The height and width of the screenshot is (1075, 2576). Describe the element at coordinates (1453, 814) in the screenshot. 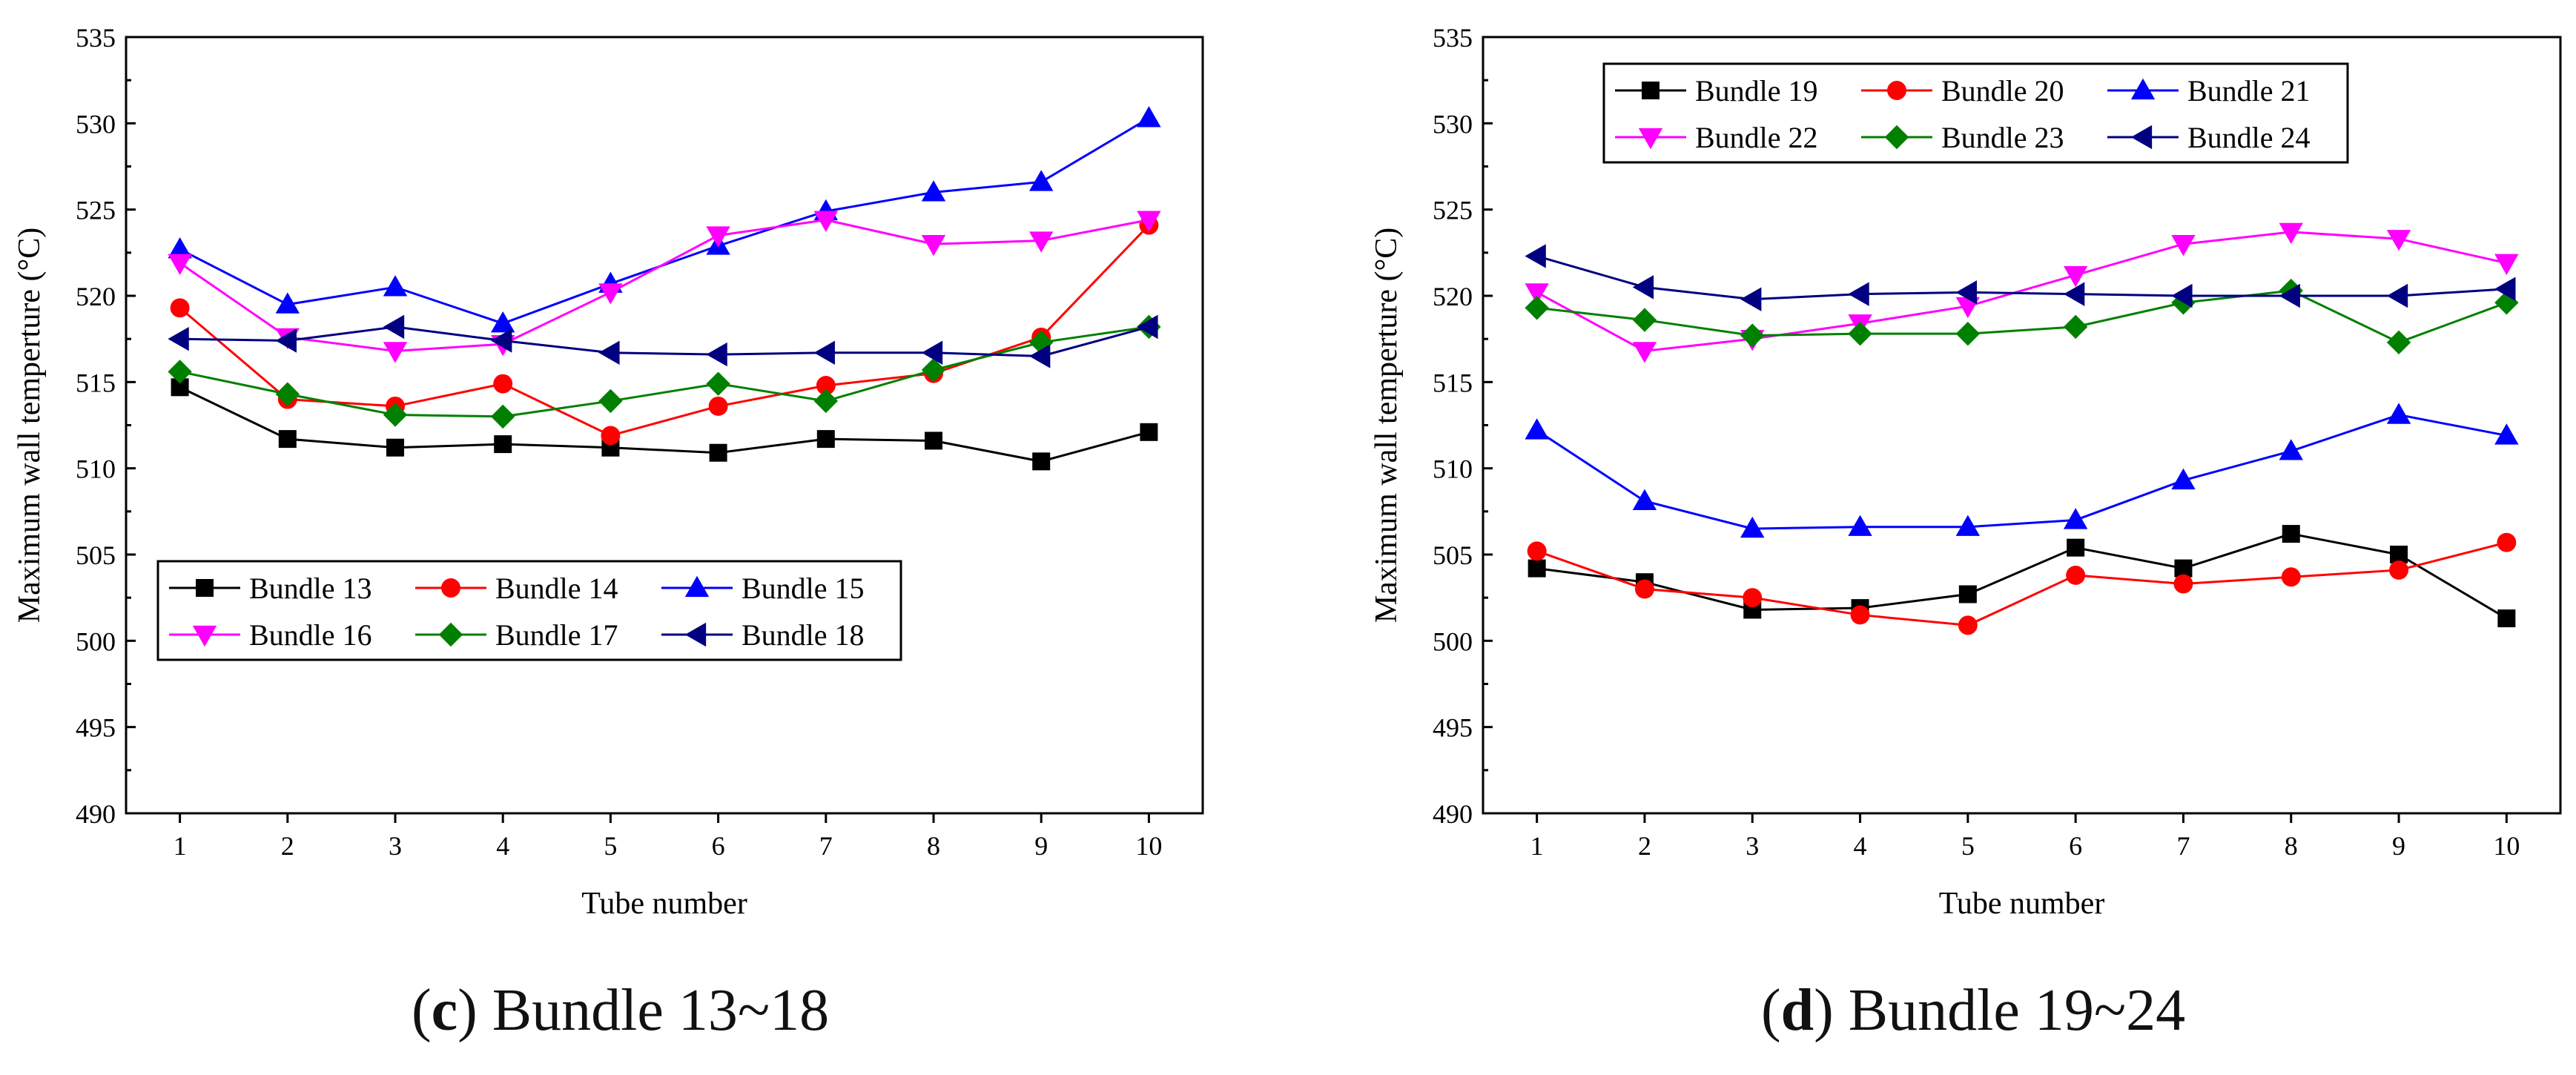

I see `right-y-tick-label-490: 490` at that location.